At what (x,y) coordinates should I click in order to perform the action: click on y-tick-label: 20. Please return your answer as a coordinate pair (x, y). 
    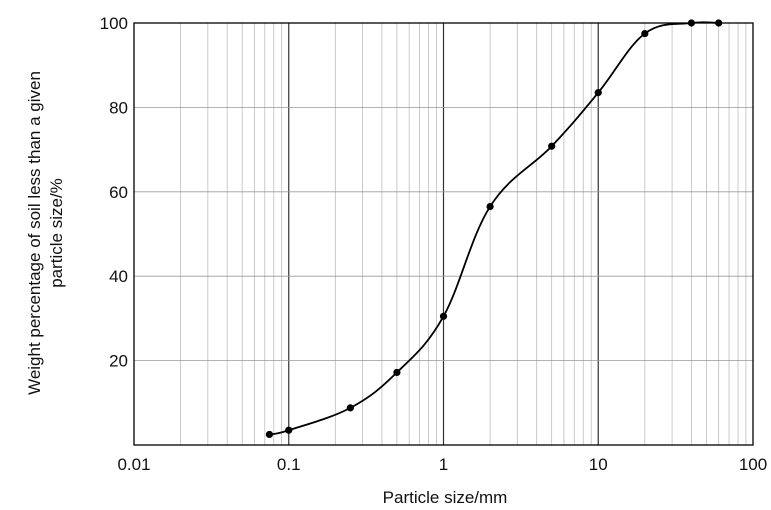
    Looking at the image, I should click on (118, 361).